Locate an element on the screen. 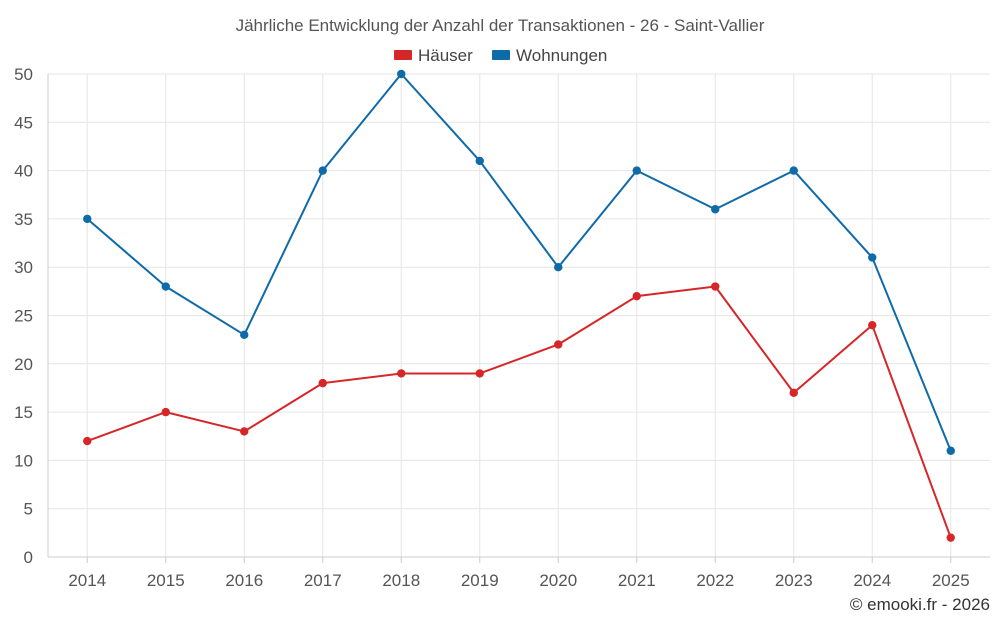  legend-item-1: Wohnungen is located at coordinates (549, 55).